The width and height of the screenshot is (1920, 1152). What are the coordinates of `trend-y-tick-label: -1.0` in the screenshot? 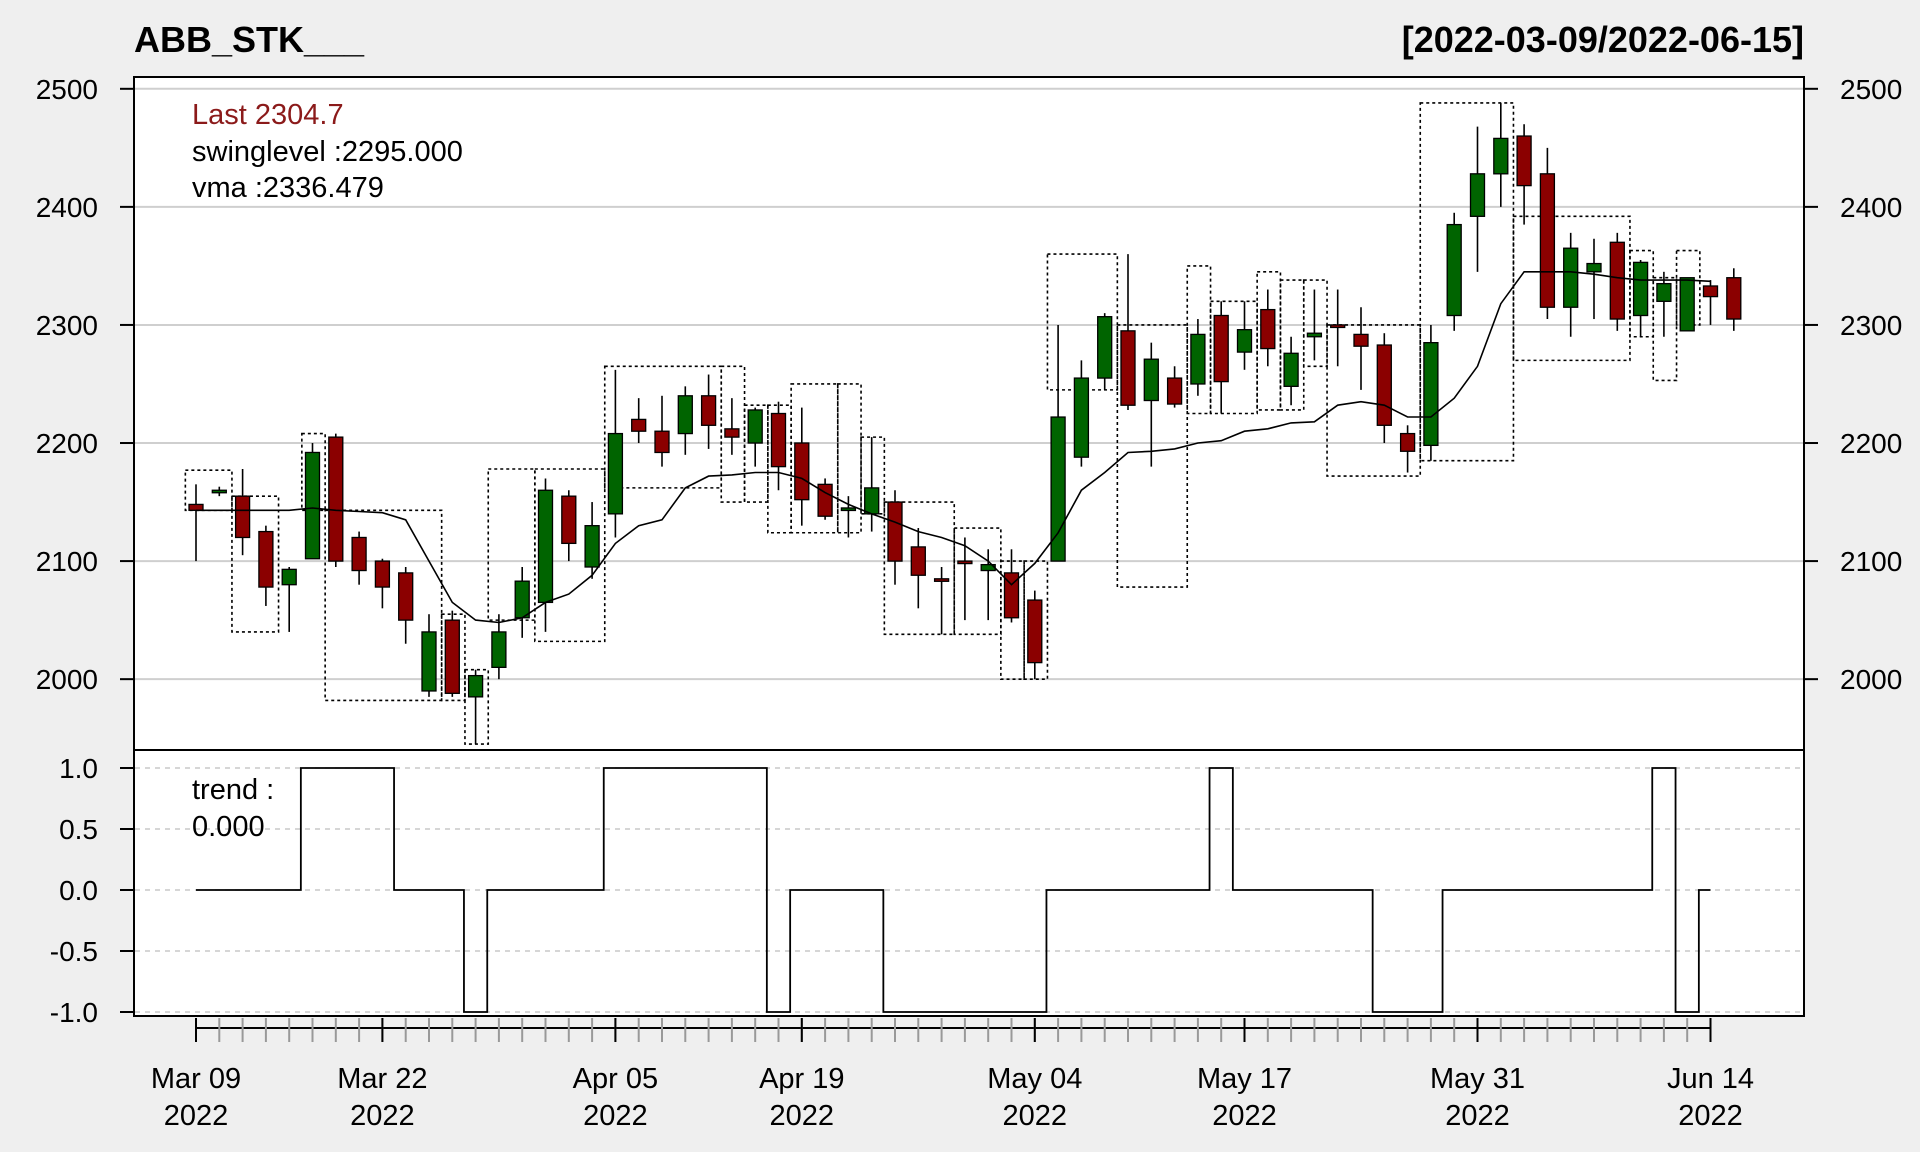 It's located at (74, 1012).